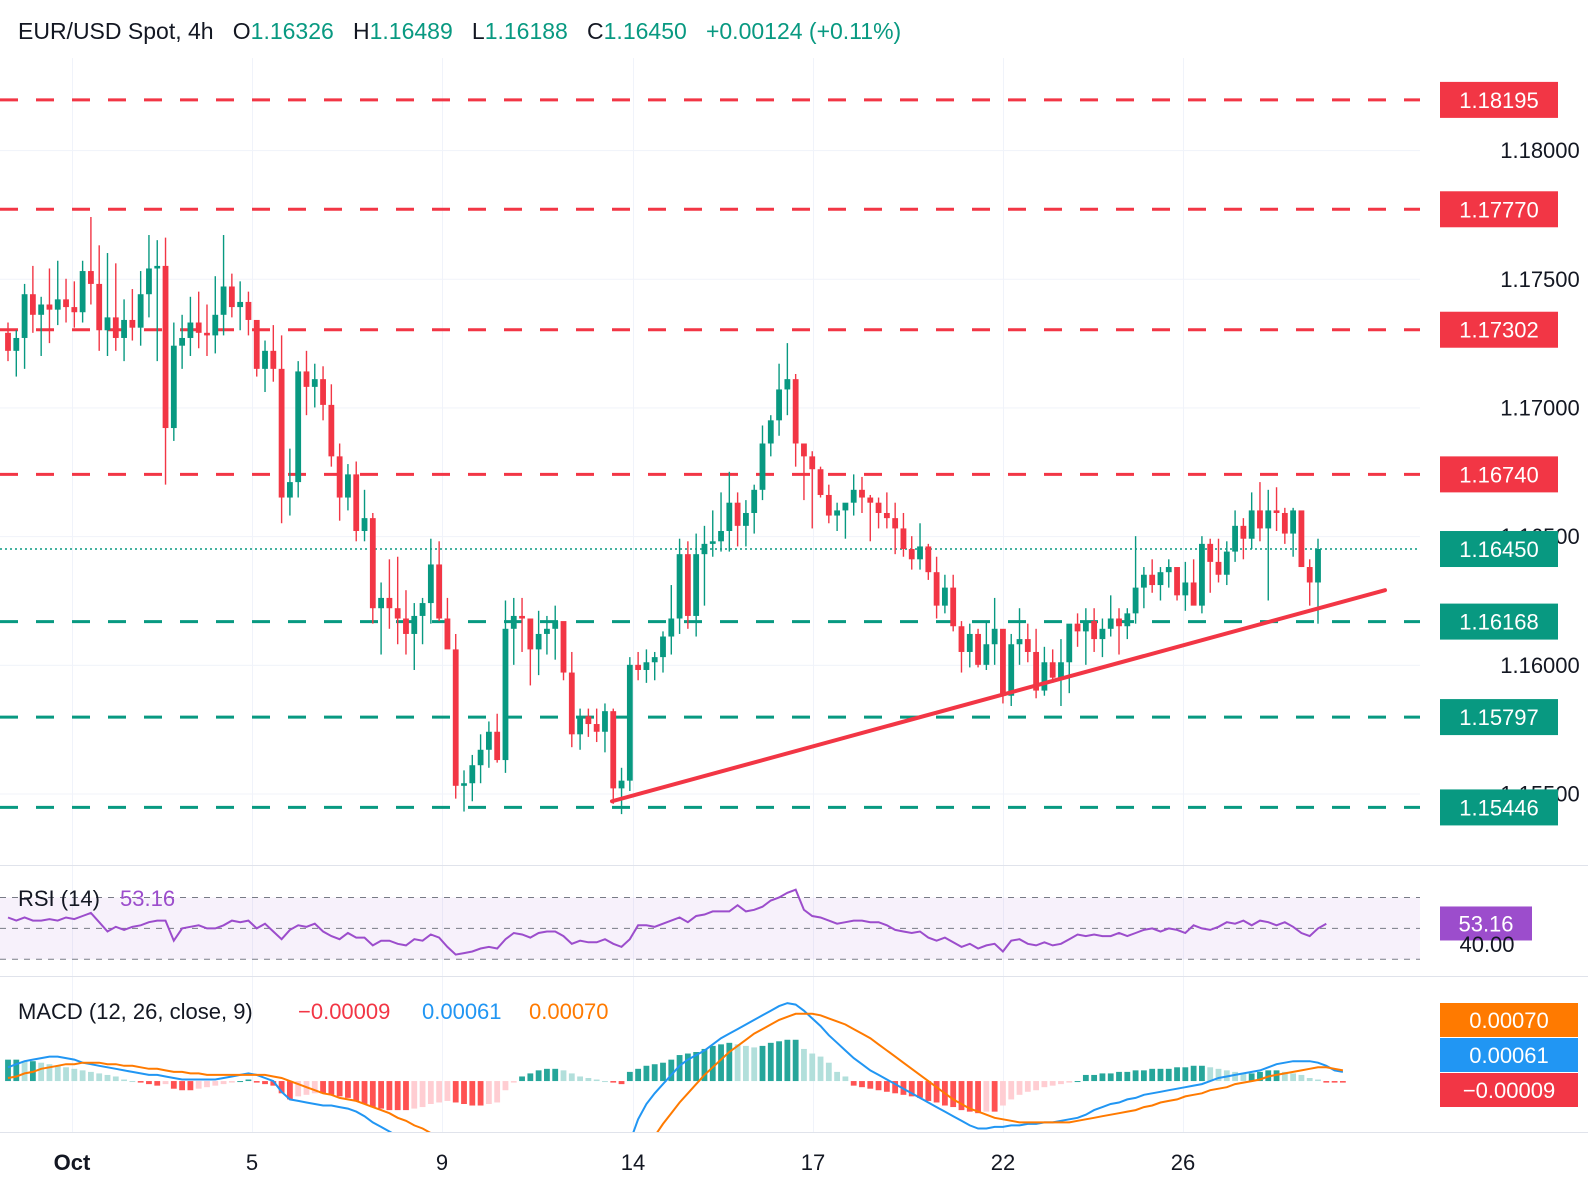 Image resolution: width=1588 pixels, height=1193 pixels. What do you see at coordinates (633, 1162) in the screenshot?
I see `x-tick-label: 14` at bounding box center [633, 1162].